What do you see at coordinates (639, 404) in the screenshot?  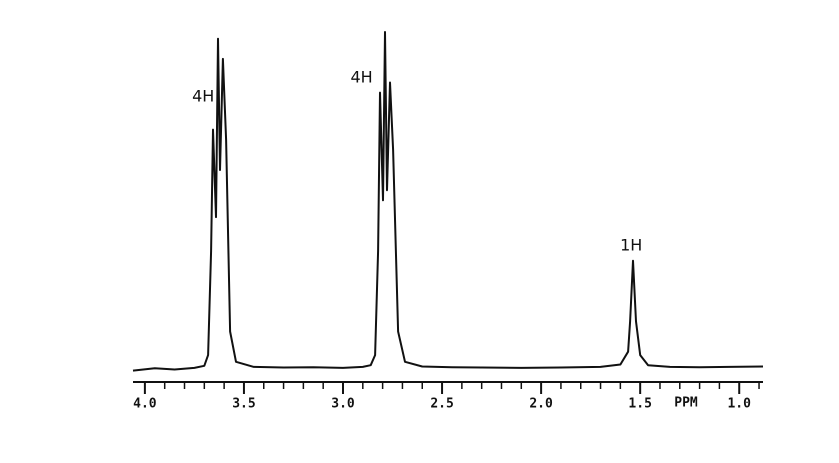 I see `x-tick-label: 1.5` at bounding box center [639, 404].